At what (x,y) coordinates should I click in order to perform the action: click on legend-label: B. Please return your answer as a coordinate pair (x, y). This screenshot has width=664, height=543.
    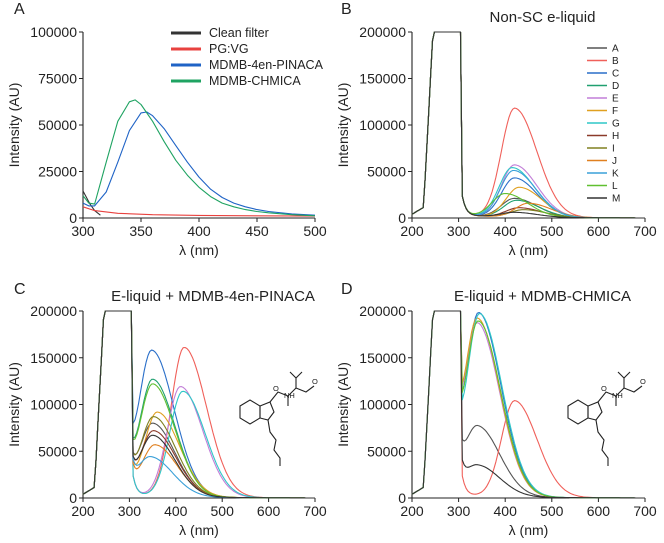
    Looking at the image, I should click on (615, 61).